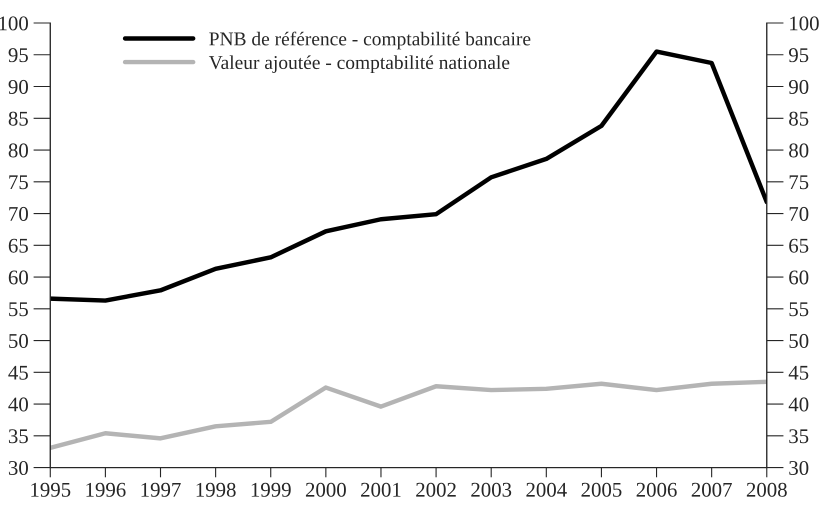 The height and width of the screenshot is (511, 838). I want to click on legend-label: Valeur ajoutée - comptabilité nationale, so click(359, 64).